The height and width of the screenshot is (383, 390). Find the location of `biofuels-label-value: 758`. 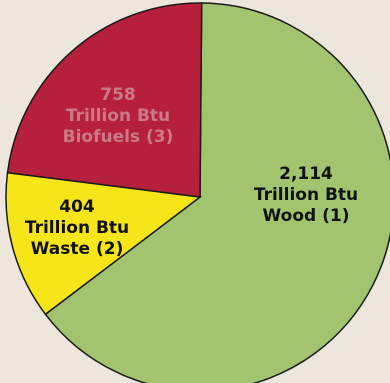

biofuels-label-value: 758 is located at coordinates (118, 95).